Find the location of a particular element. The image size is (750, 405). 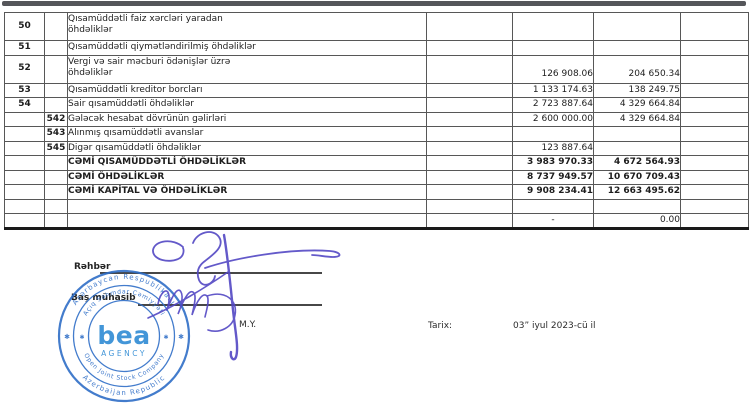

value2-cell: 4 329 664.84 is located at coordinates (637, 105).